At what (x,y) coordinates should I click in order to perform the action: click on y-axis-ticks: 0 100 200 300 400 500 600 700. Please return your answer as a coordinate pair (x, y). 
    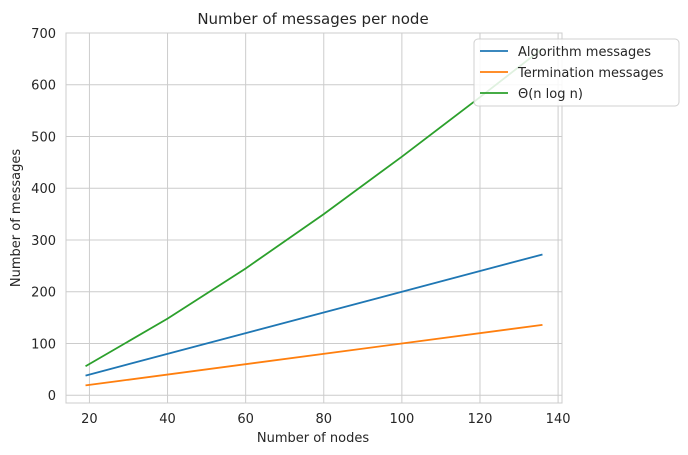
    Looking at the image, I should click on (43, 215).